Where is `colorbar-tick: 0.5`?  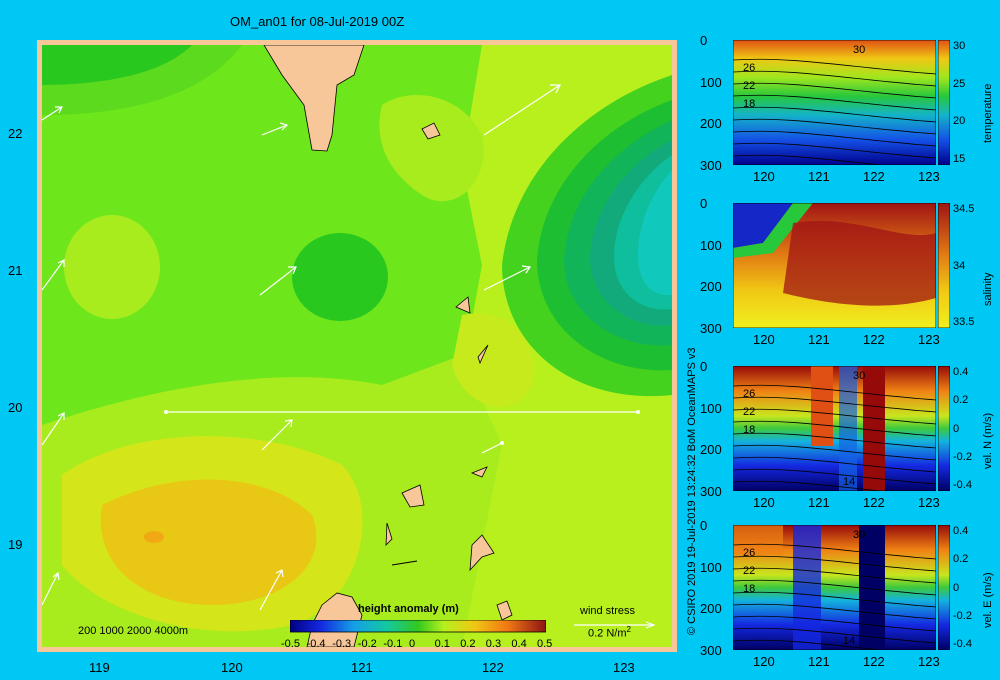 colorbar-tick: 0.5 is located at coordinates (545, 644).